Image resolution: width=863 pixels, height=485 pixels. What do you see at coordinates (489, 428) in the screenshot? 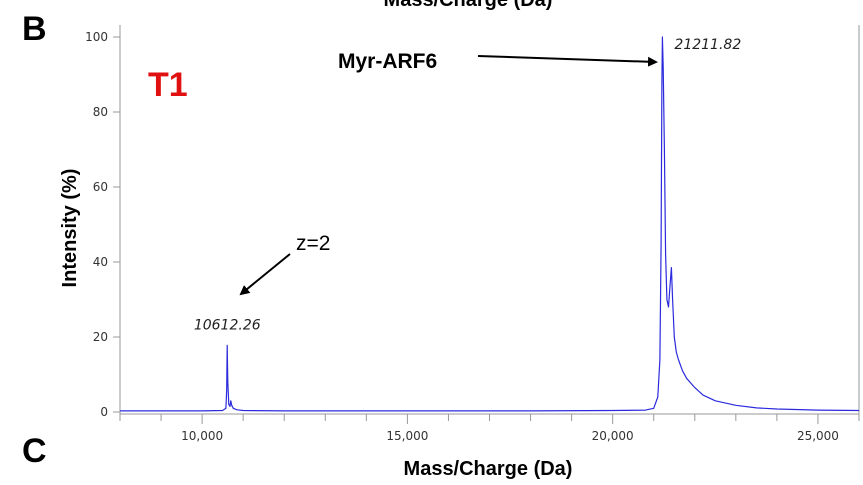
I see `x-ticks: 10,000 15,000 20,000 25,000` at bounding box center [489, 428].